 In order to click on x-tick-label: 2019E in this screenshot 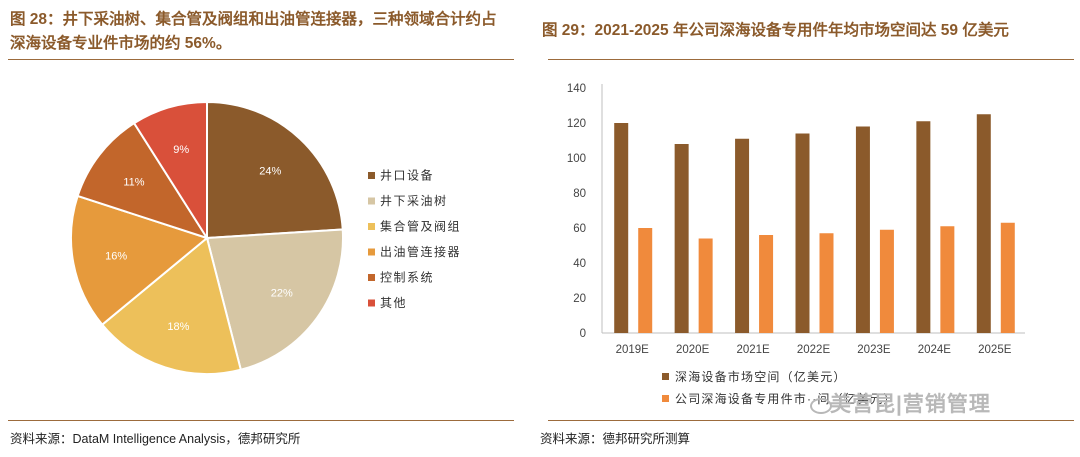, I will do `click(633, 350)`.